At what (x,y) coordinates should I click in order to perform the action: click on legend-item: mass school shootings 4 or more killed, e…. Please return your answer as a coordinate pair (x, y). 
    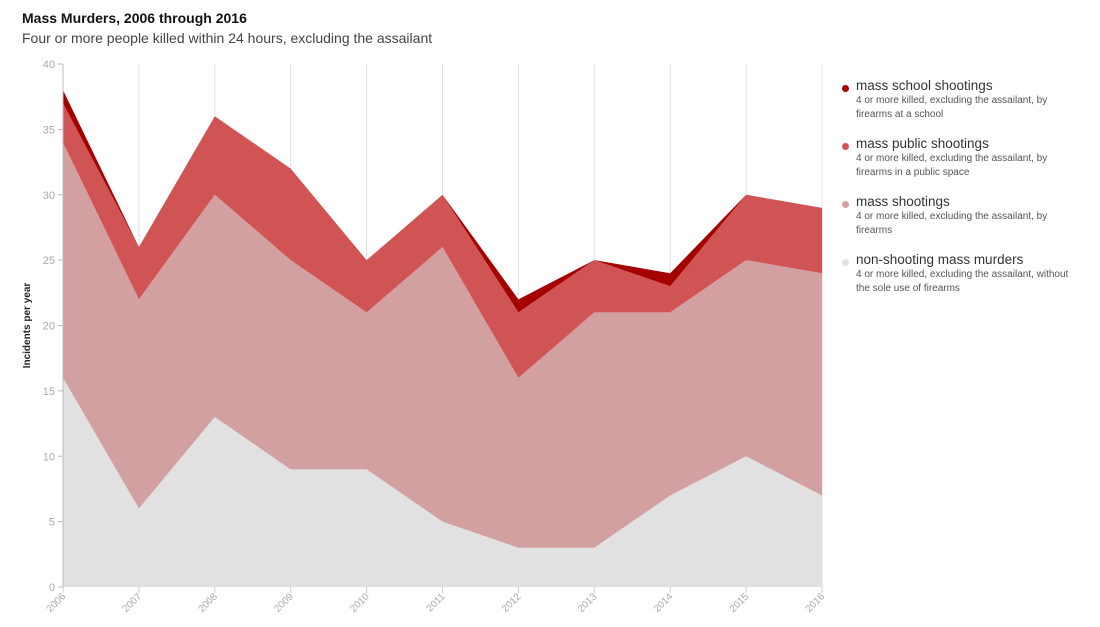
    Looking at the image, I should click on (962, 100).